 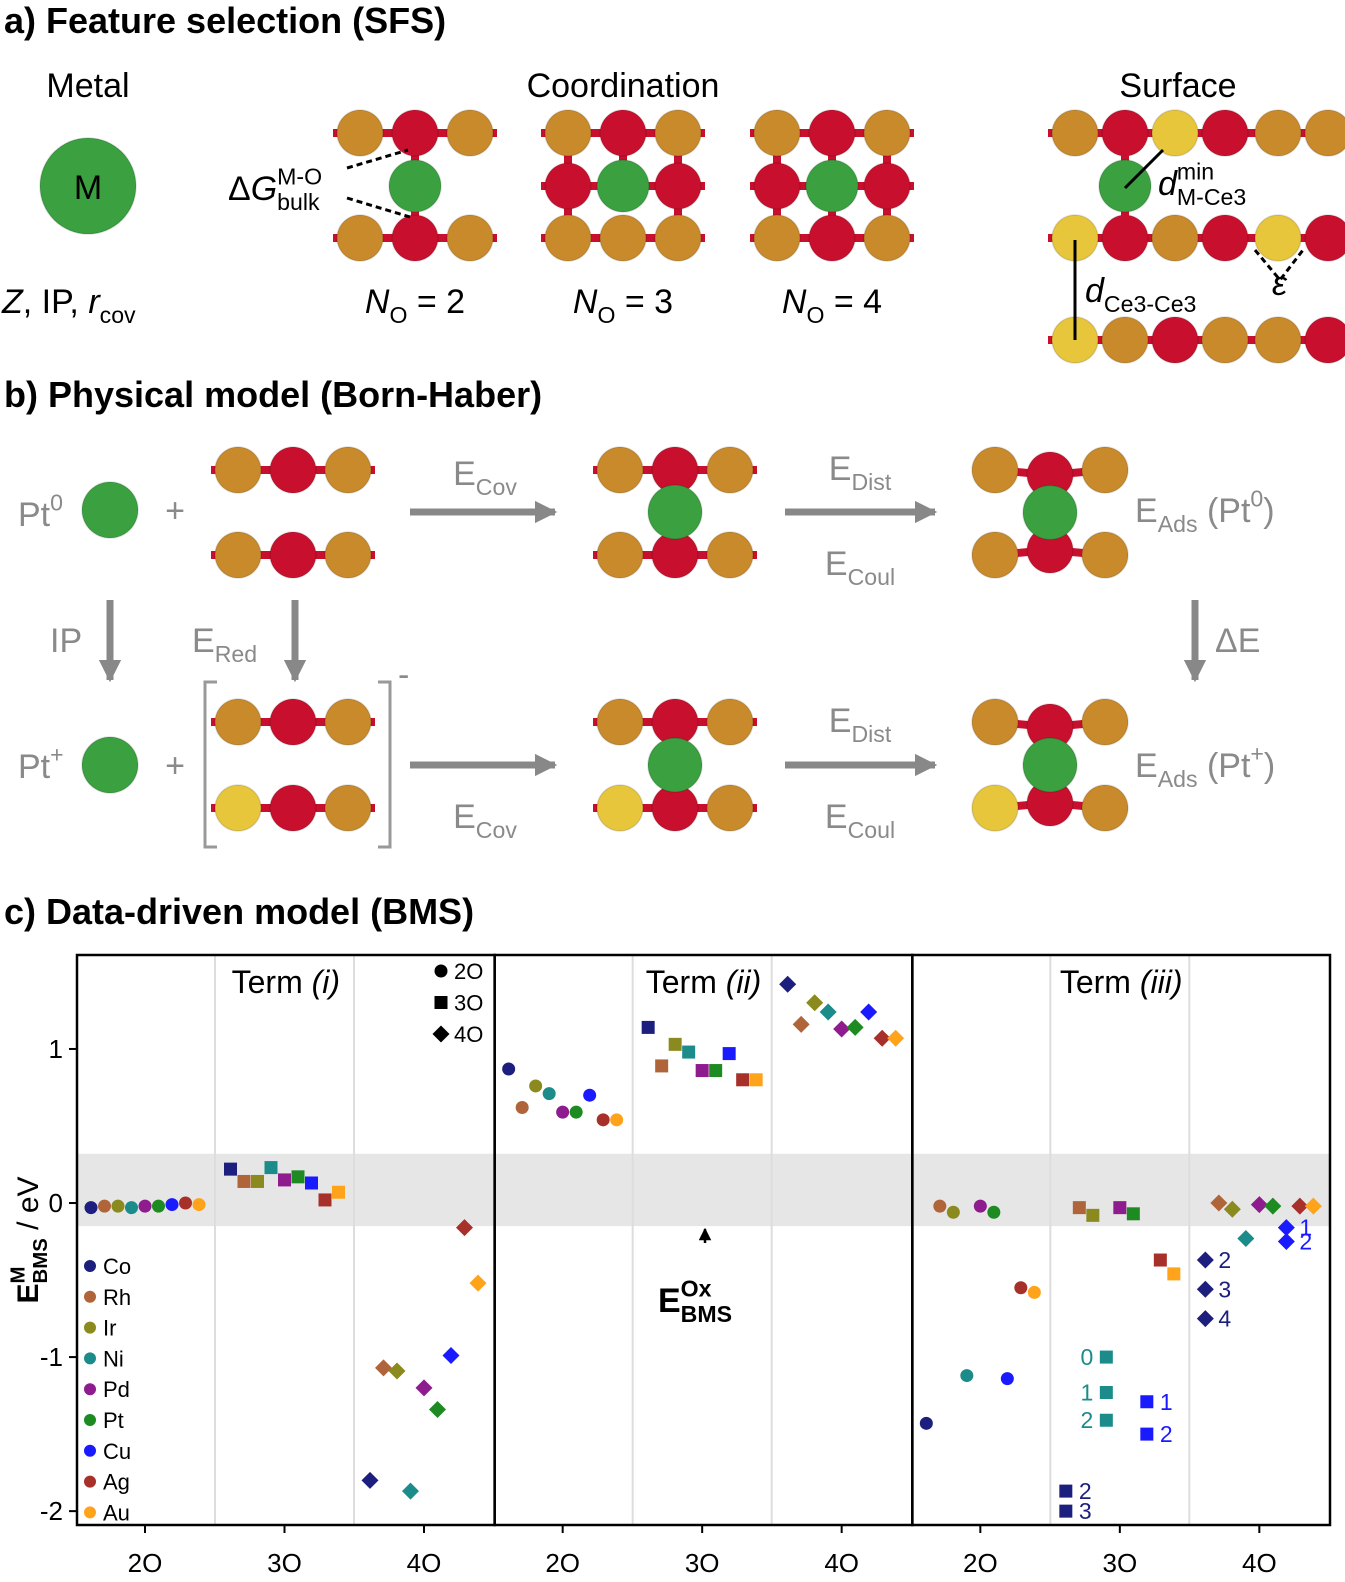 What do you see at coordinates (264, 189) in the screenshot?
I see `energy-label-part: G` at bounding box center [264, 189].